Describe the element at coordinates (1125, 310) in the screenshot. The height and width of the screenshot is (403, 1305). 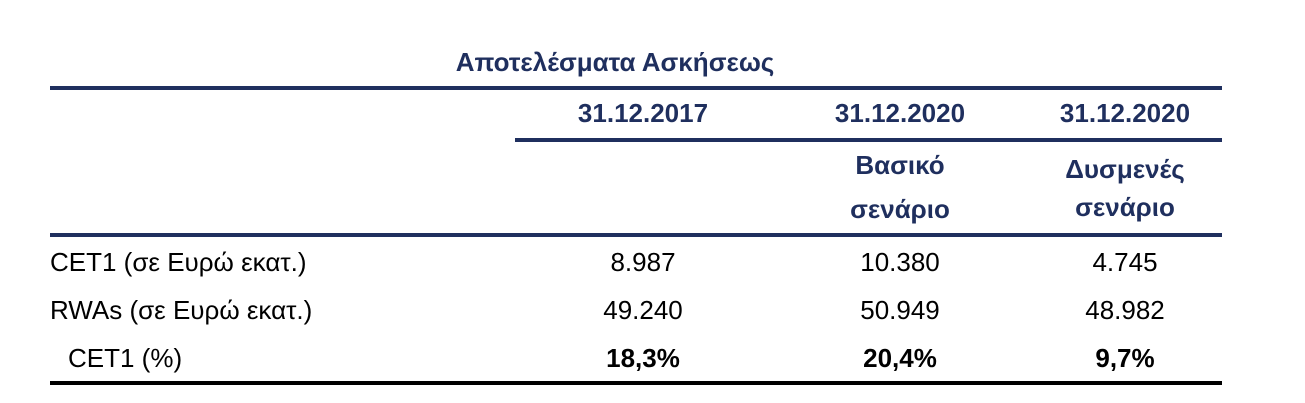
I see `cell: 48.982` at that location.